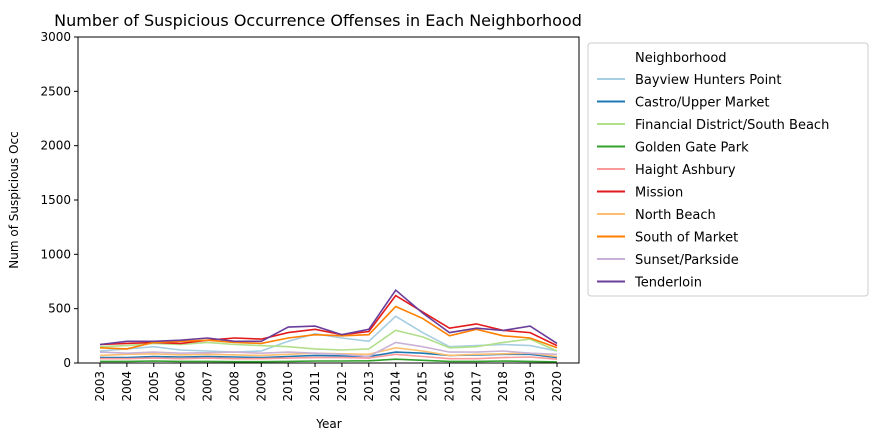 The width and height of the screenshot is (876, 434). Describe the element at coordinates (14, 199) in the screenshot. I see `y-axis-label: Num of Suspicious Occ` at that location.